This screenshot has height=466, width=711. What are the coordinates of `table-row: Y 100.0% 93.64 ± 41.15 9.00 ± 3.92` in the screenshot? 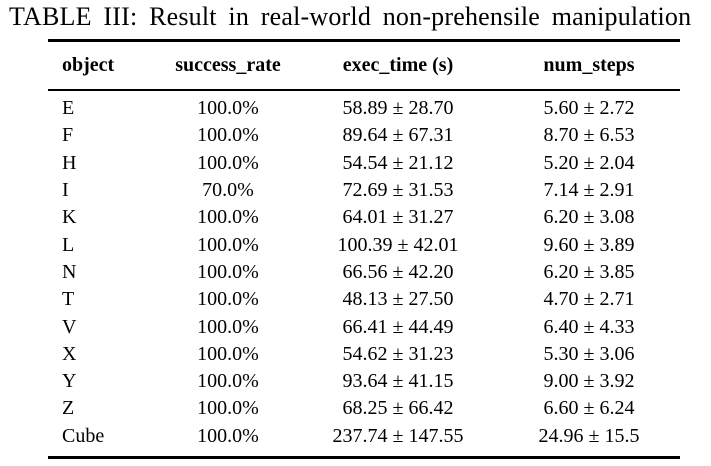 It's located at (364, 381).